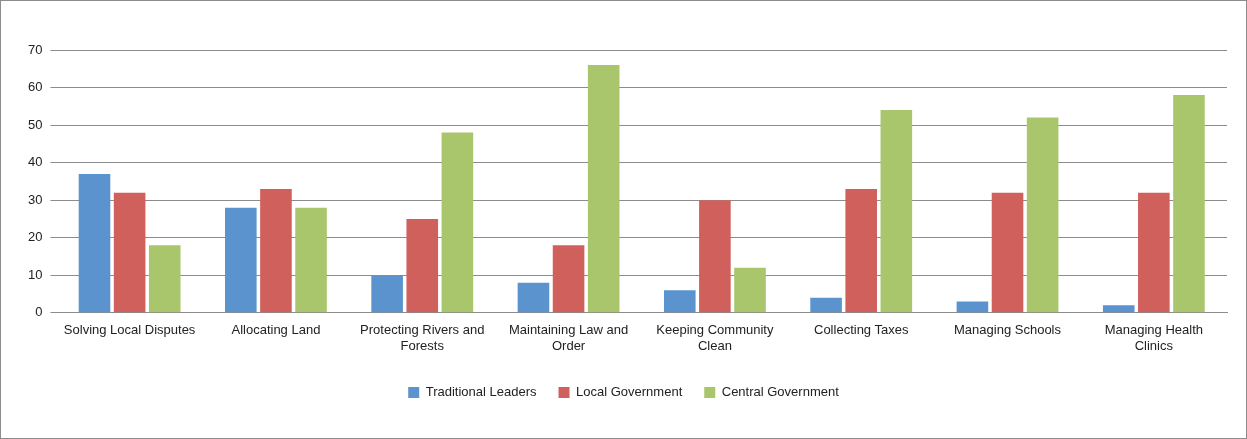 This screenshot has width=1247, height=439. Describe the element at coordinates (1153, 337) in the screenshot. I see `x-tick-label: Managing Health Clinics` at that location.